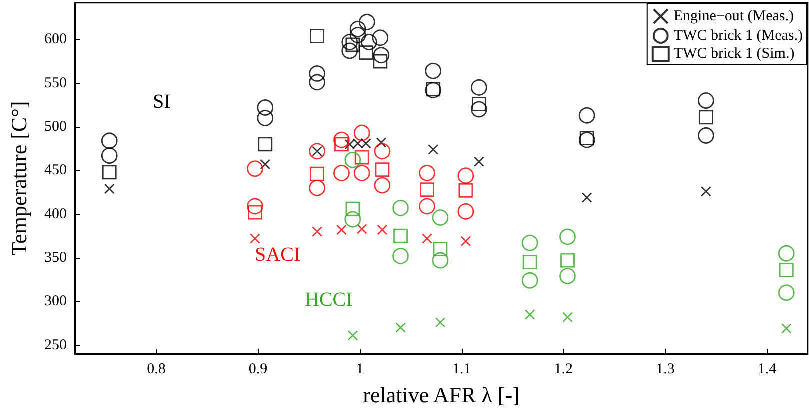 The width and height of the screenshot is (809, 411). Describe the element at coordinates (55, 126) in the screenshot. I see `y-tick-label: 500` at that location.